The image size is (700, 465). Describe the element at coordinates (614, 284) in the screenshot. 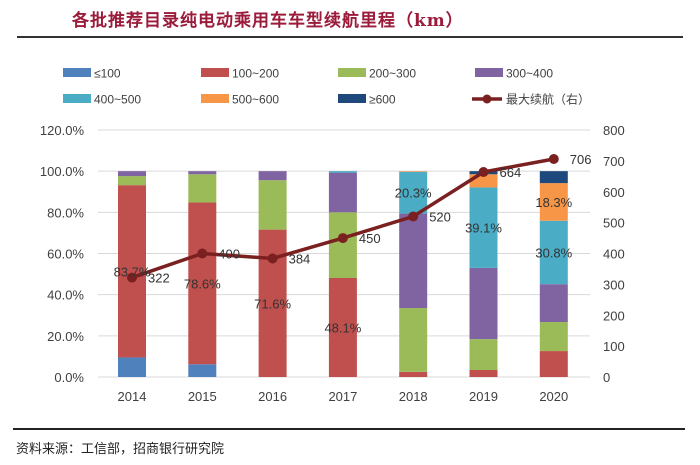

I see `y-right-tick-label: 300` at that location.